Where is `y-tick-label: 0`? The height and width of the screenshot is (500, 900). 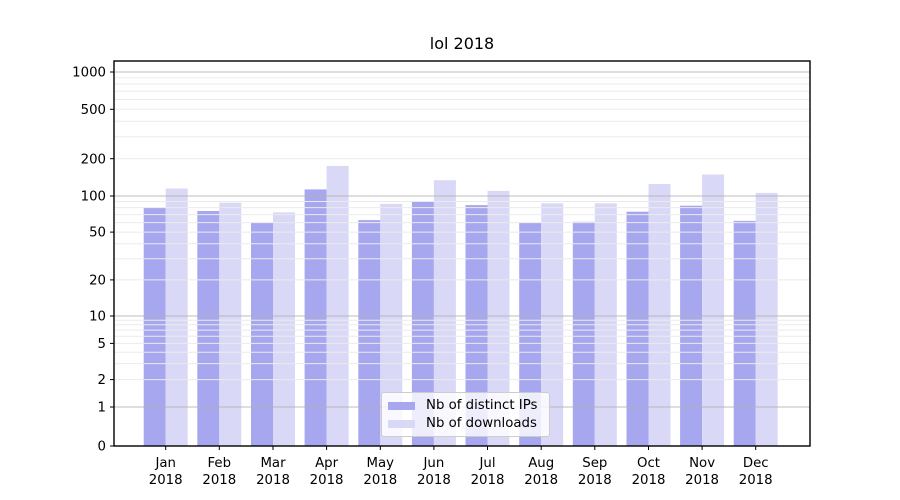
y-tick-label: 0 is located at coordinates (102, 447).